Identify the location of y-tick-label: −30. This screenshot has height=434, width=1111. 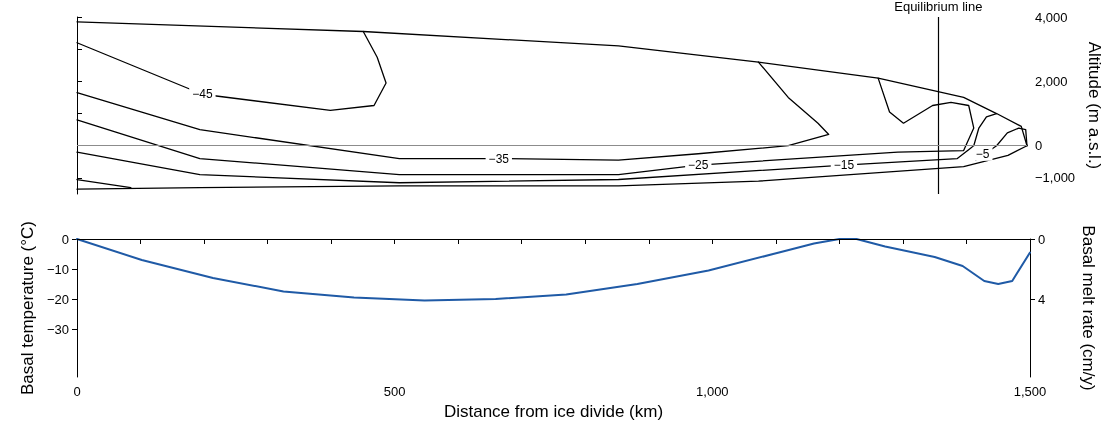
(57, 329).